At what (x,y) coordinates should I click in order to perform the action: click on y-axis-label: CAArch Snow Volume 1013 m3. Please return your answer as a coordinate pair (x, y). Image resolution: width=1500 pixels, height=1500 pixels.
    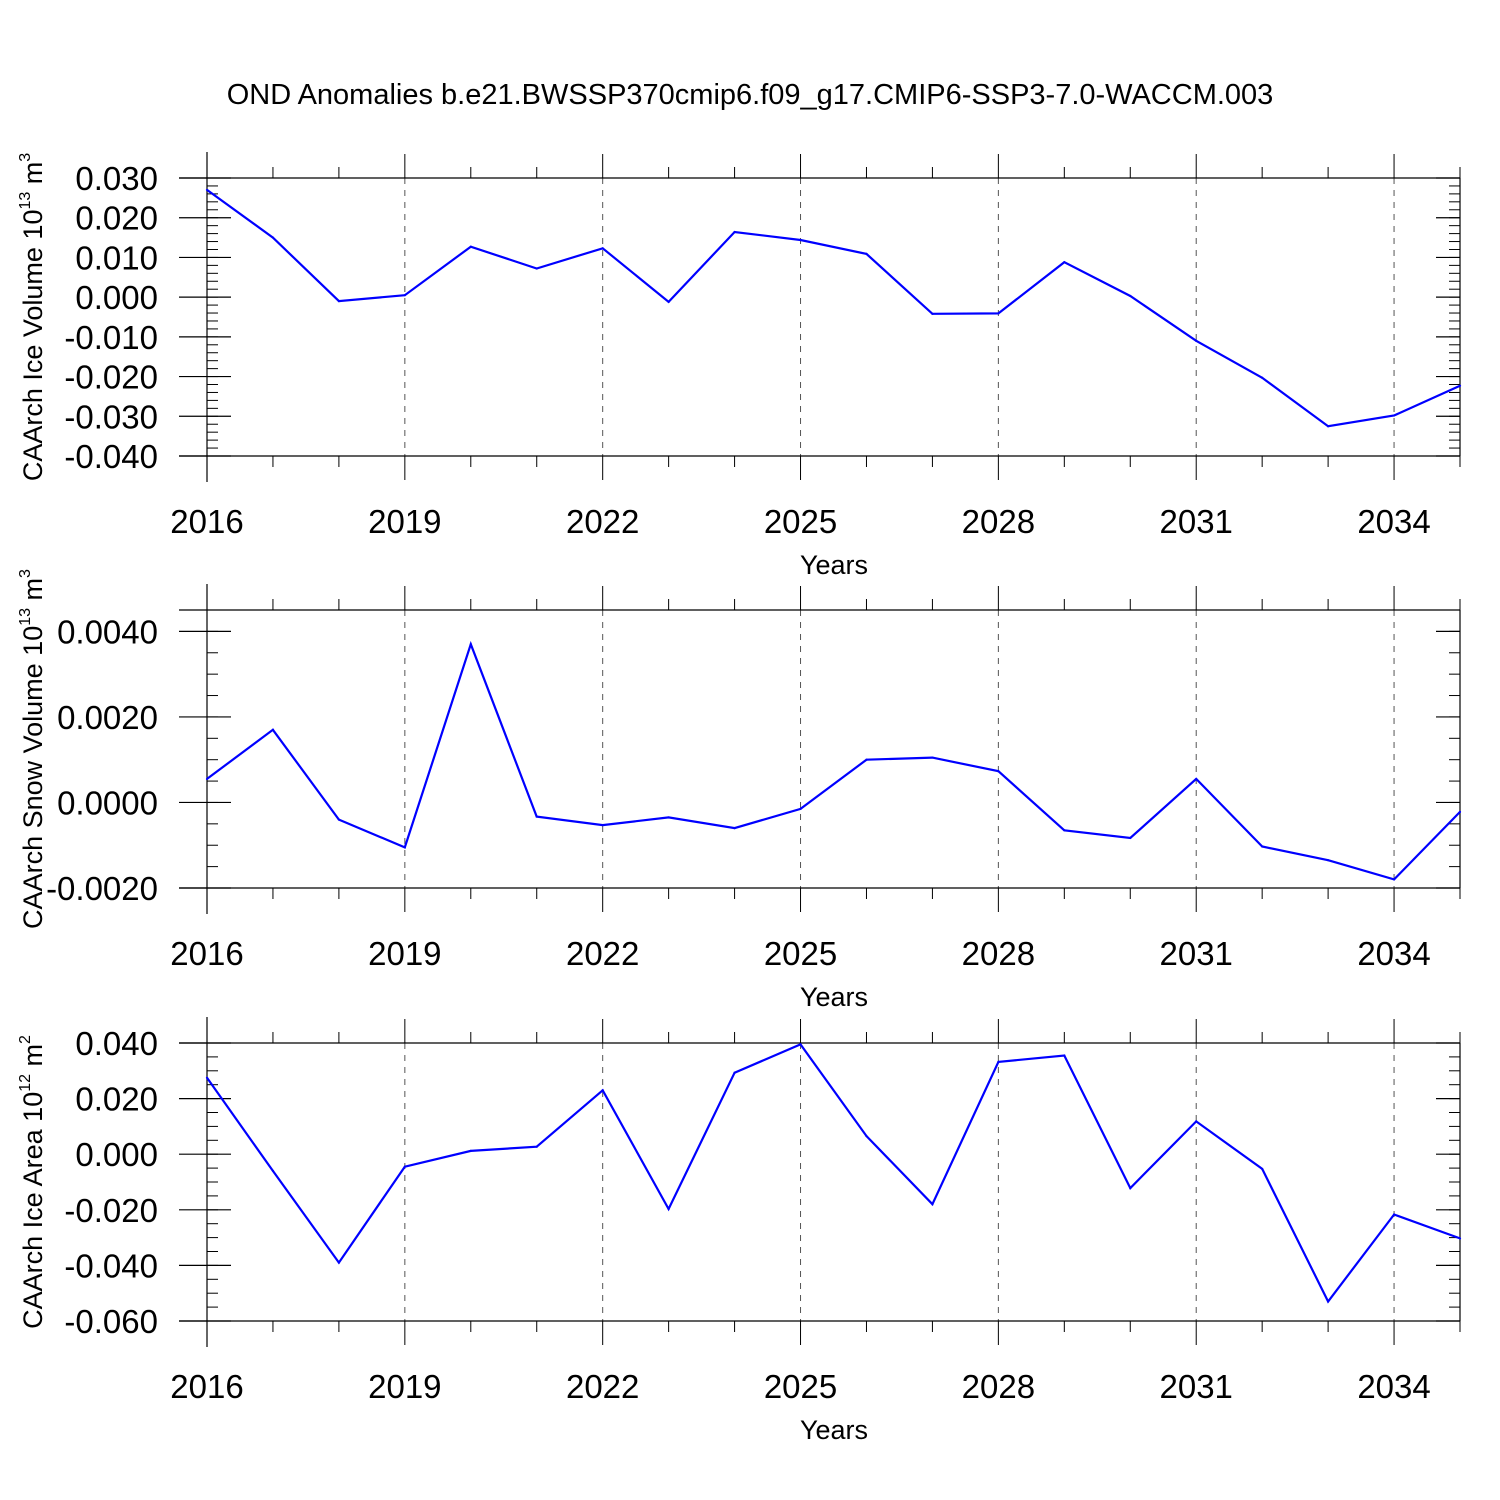
    Looking at the image, I should click on (32, 749).